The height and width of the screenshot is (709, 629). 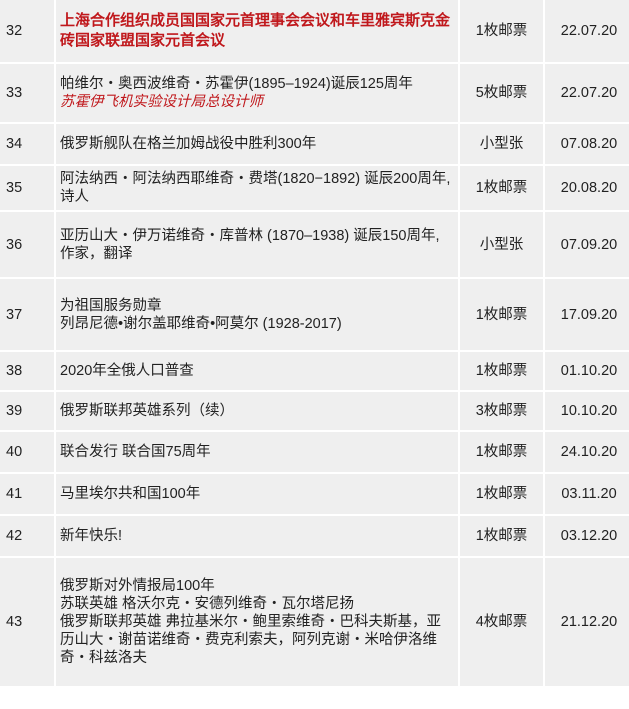 What do you see at coordinates (207, 604) in the screenshot?
I see `description-line: 苏联英雄 格沃尔克・安德列维奇・瓦尔塔尼扬` at bounding box center [207, 604].